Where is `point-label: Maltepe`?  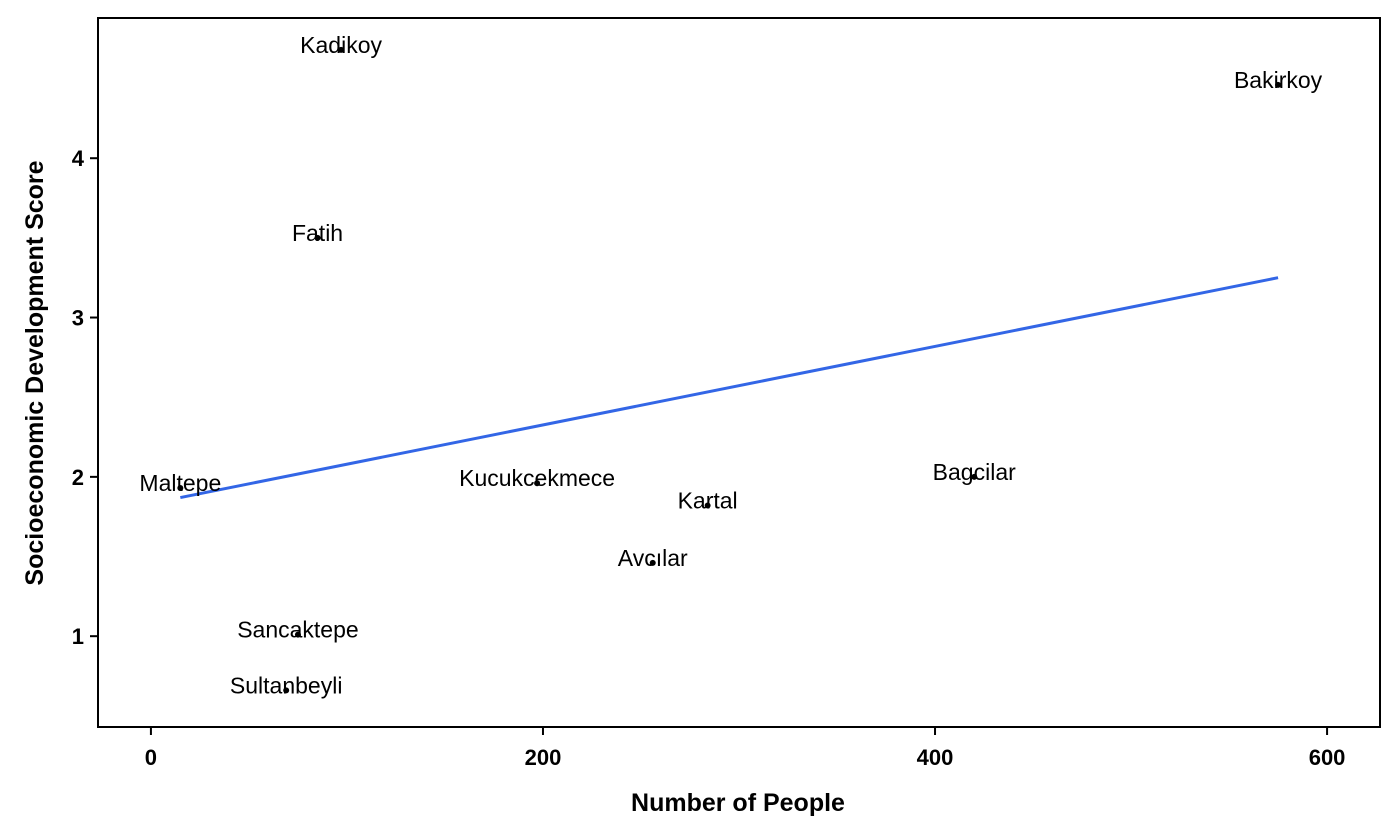
point-label: Maltepe is located at coordinates (180, 483).